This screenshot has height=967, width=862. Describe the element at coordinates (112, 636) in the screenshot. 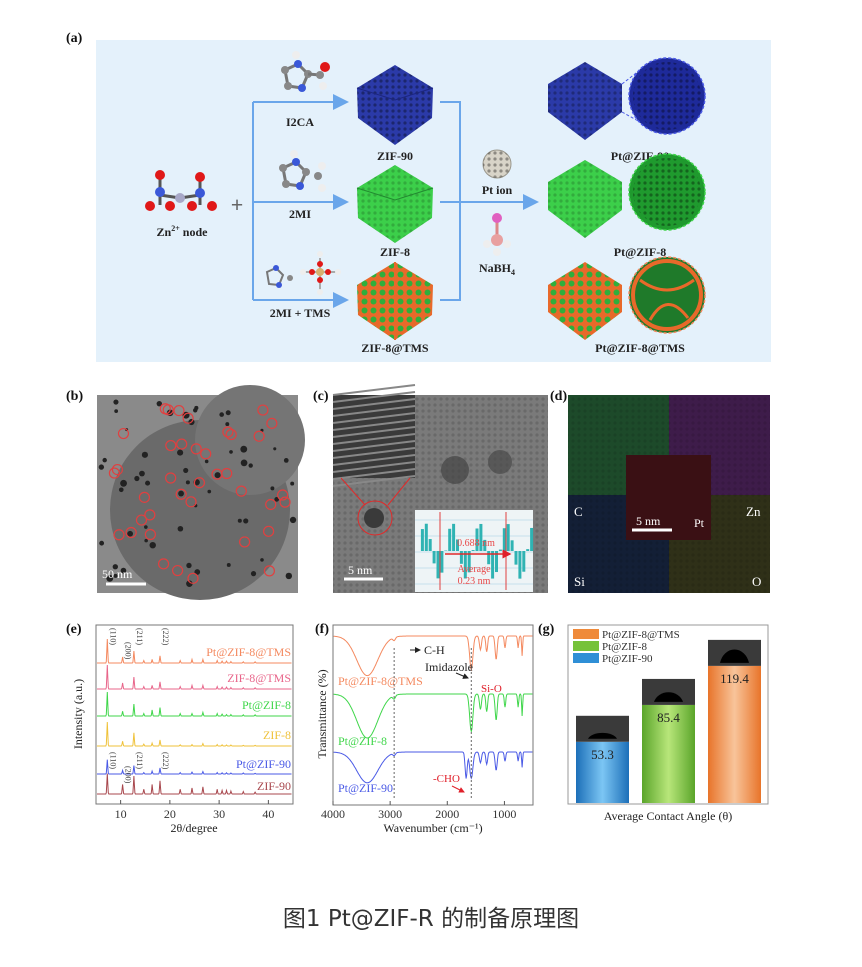

I see `hkl-label: (110)` at that location.